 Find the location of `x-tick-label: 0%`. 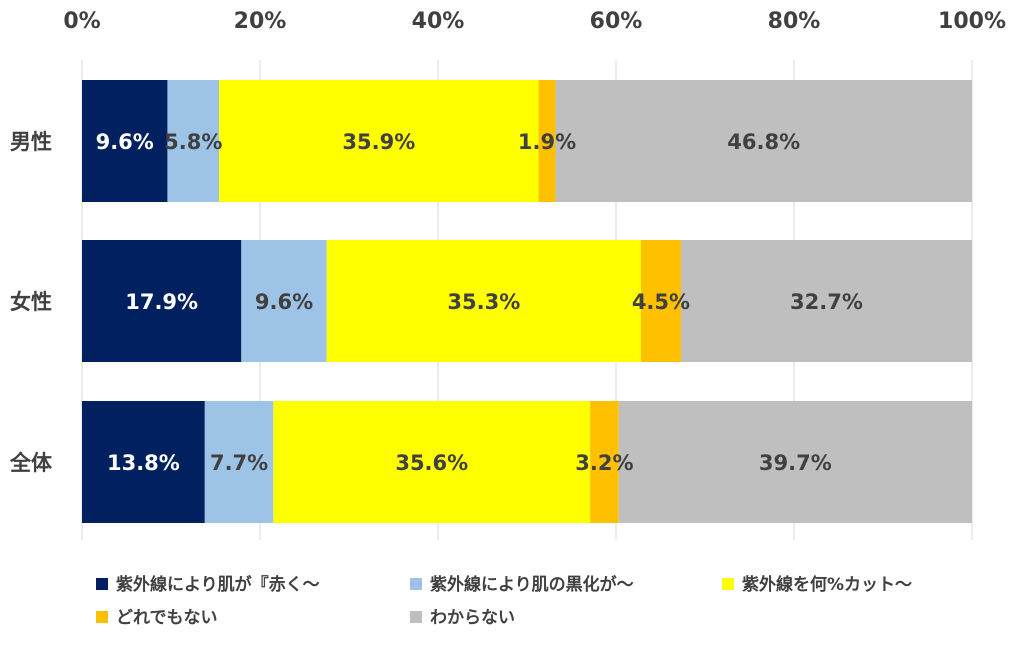

x-tick-label: 0% is located at coordinates (81, 21).